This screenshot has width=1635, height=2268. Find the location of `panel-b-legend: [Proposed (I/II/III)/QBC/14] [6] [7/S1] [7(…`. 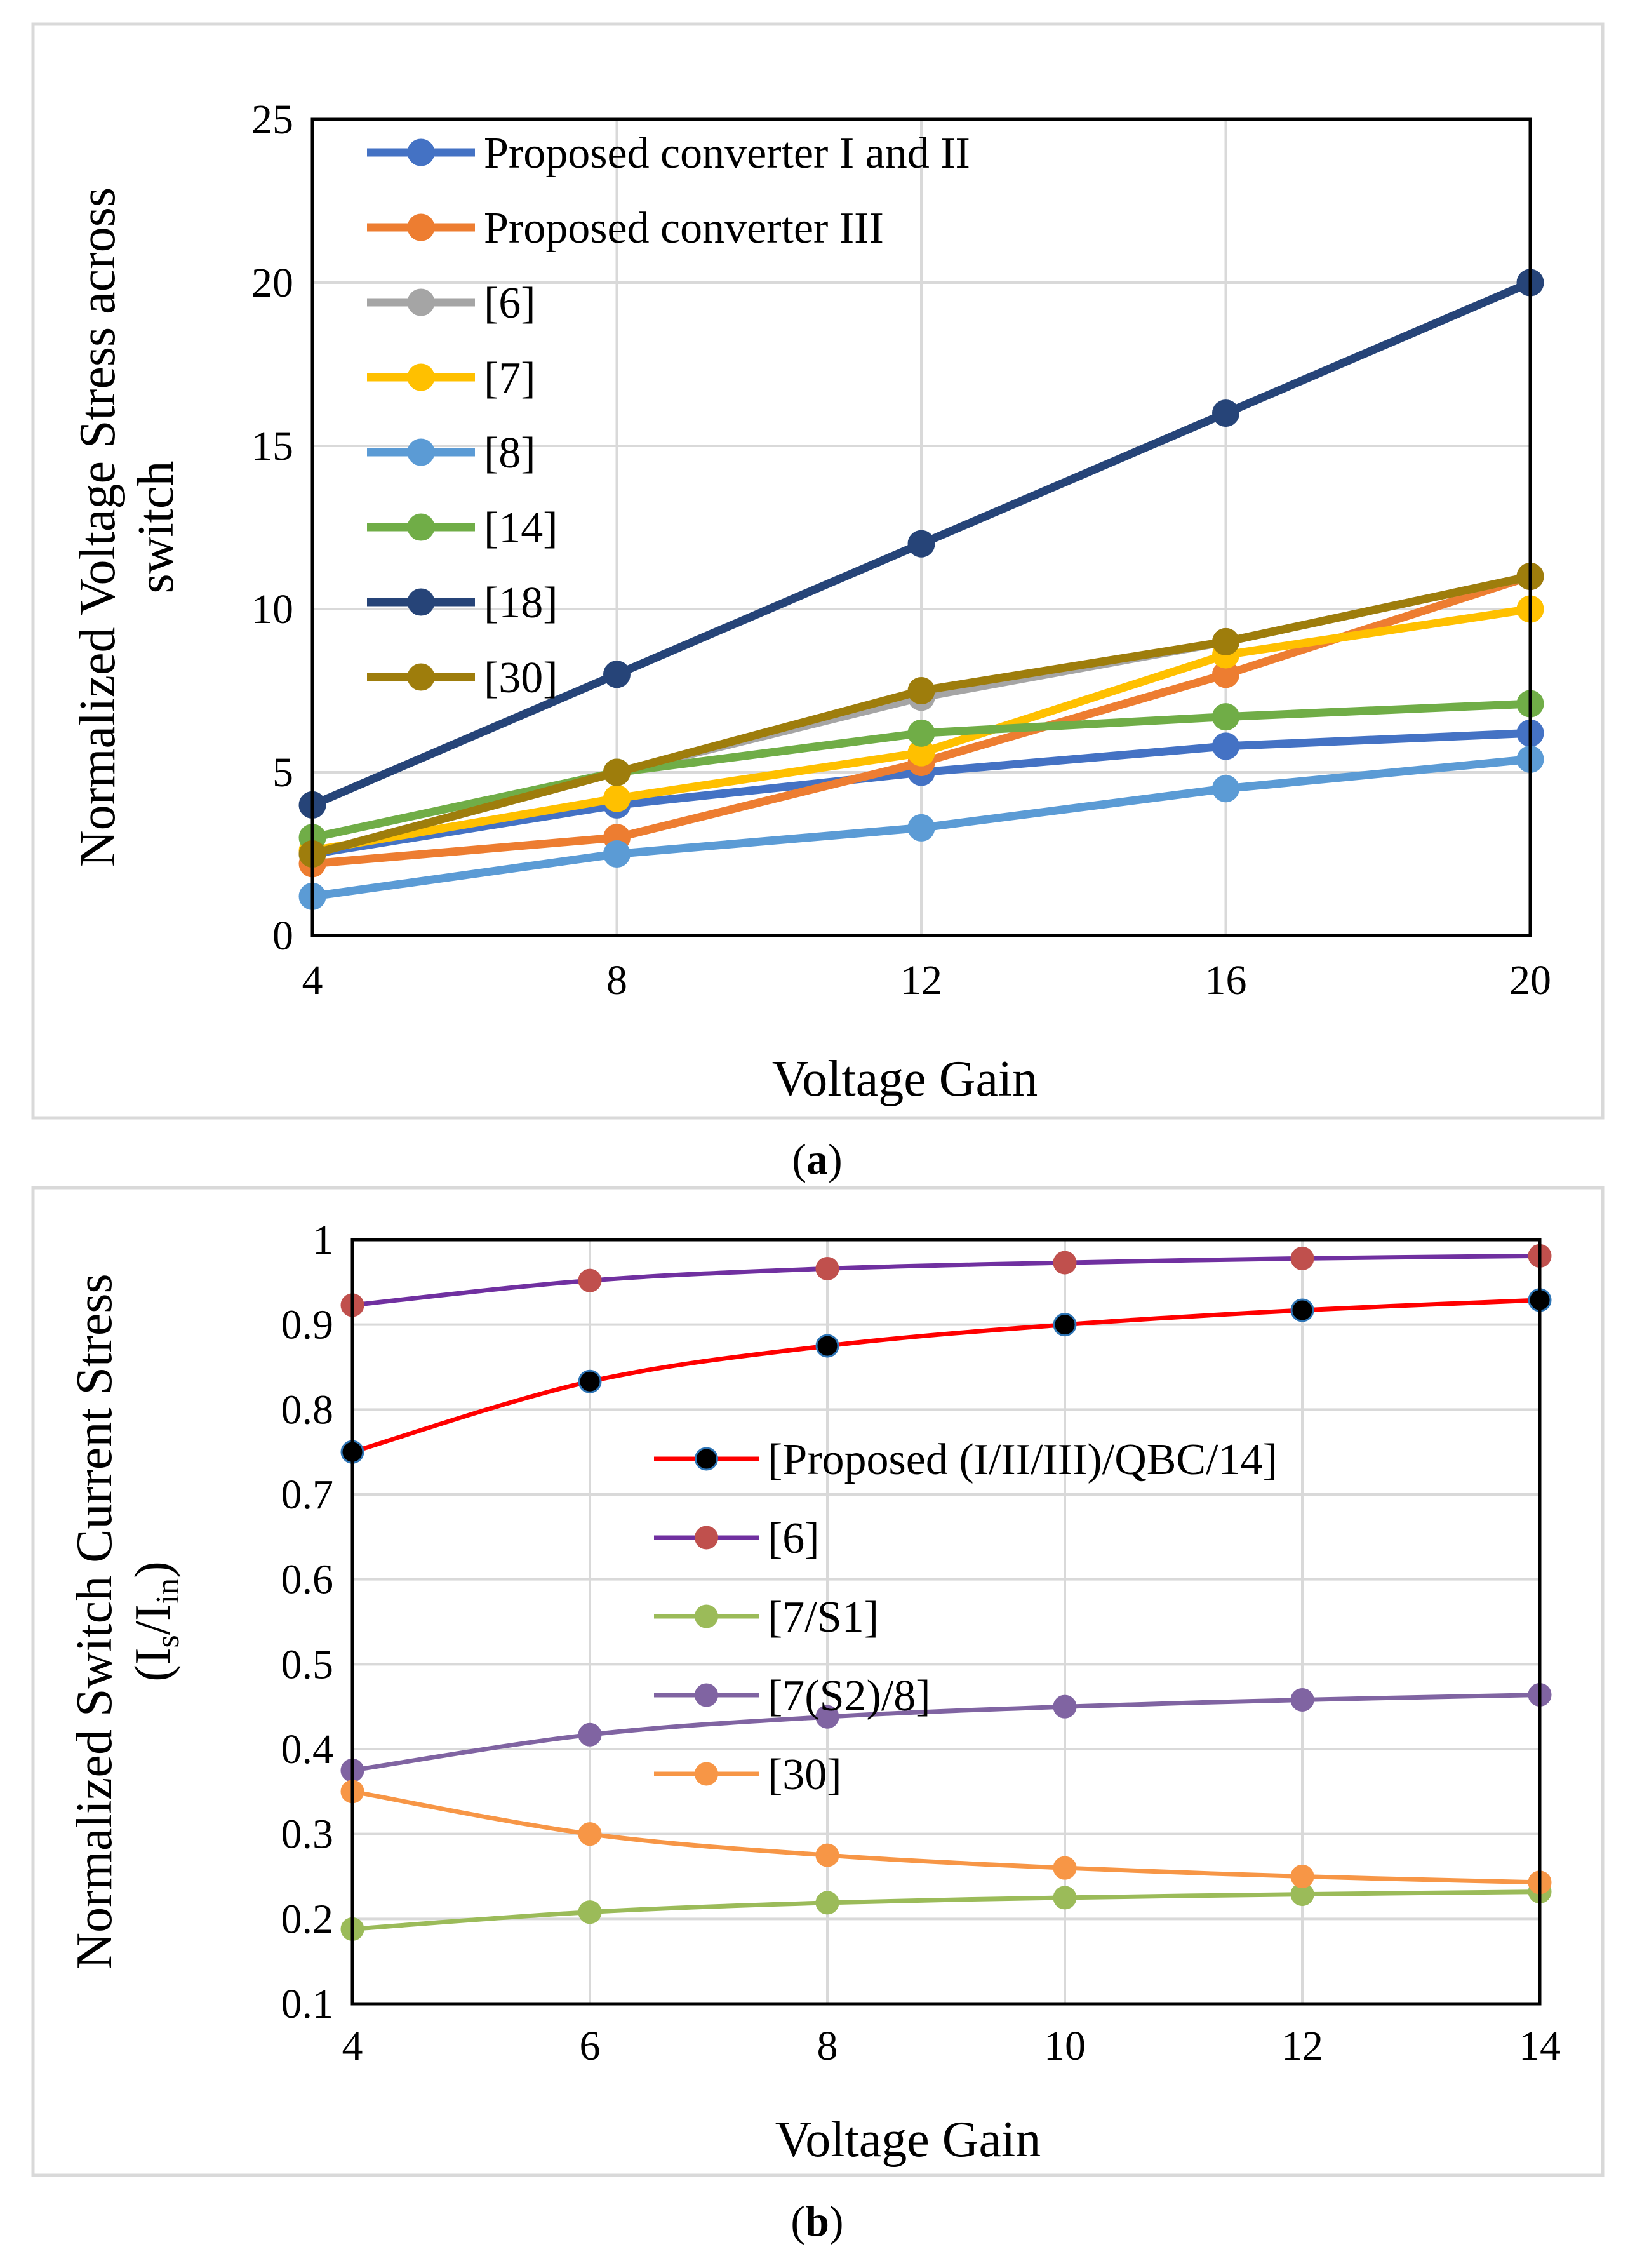

panel-b-legend: [Proposed (I/II/III)/QBC/14] [6] [7/S1] [7(… is located at coordinates (966, 1617).